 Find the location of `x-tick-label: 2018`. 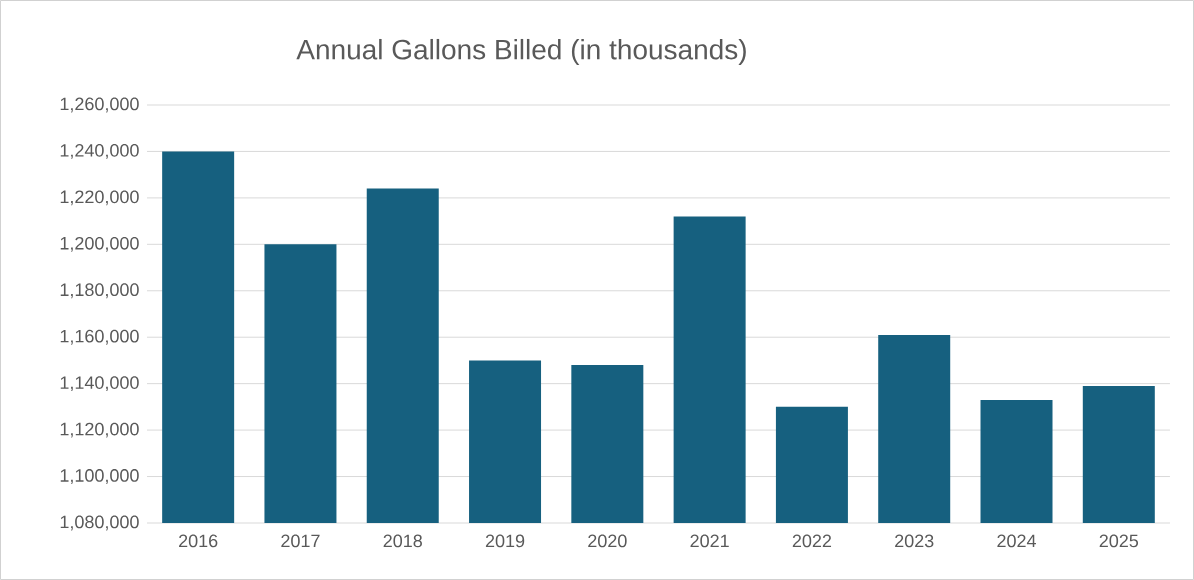

x-tick-label: 2018 is located at coordinates (402, 541).